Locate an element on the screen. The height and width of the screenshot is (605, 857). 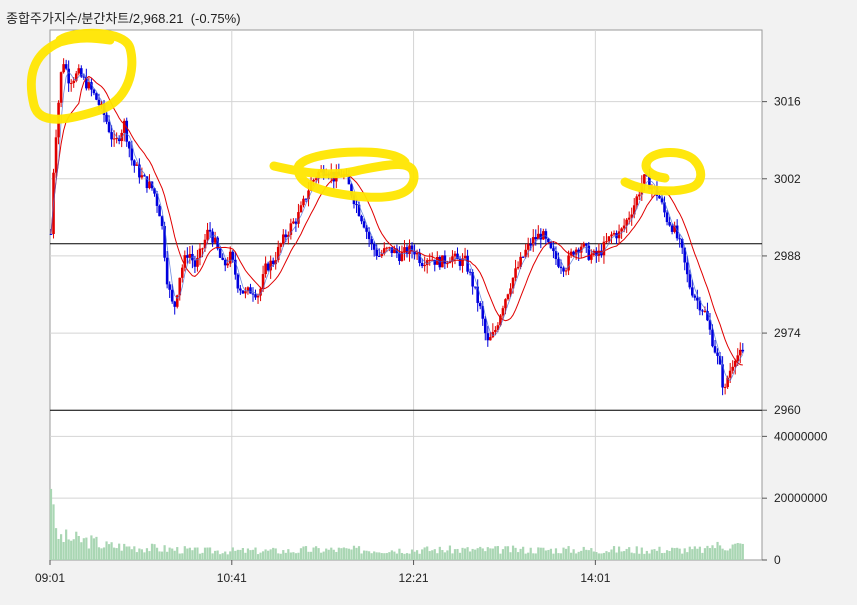
volume-tick-label: 20000000 is located at coordinates (801, 498).